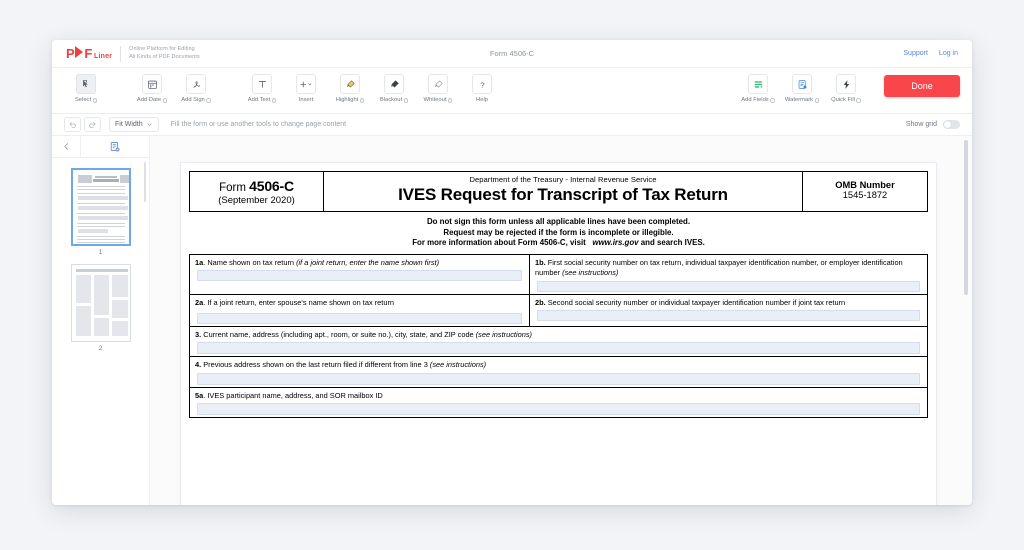 The height and width of the screenshot is (550, 1024). Describe the element at coordinates (802, 84) in the screenshot. I see `tool-watermark-box` at that location.